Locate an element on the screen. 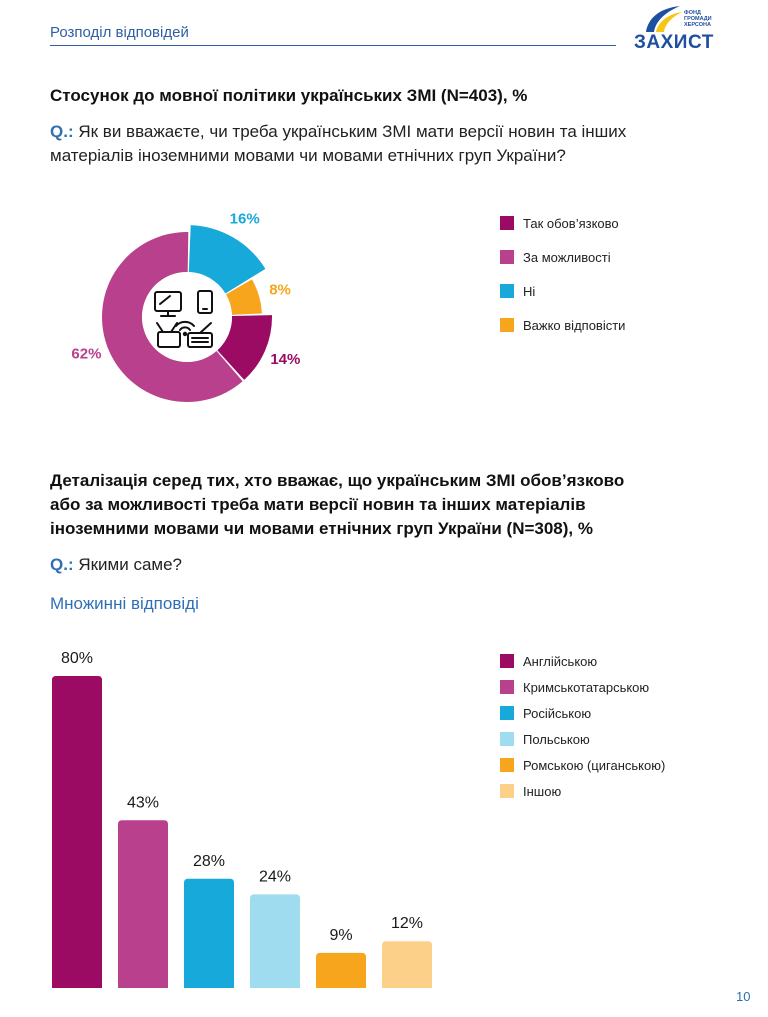 The image size is (768, 1017). legend-item: Так обов’язково is located at coordinates (562, 223).